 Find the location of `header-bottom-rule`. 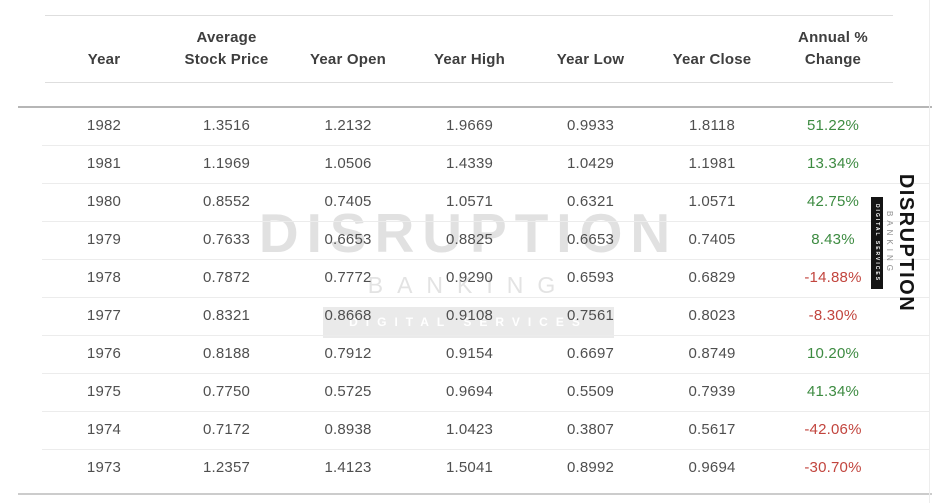

header-bottom-rule is located at coordinates (469, 82).